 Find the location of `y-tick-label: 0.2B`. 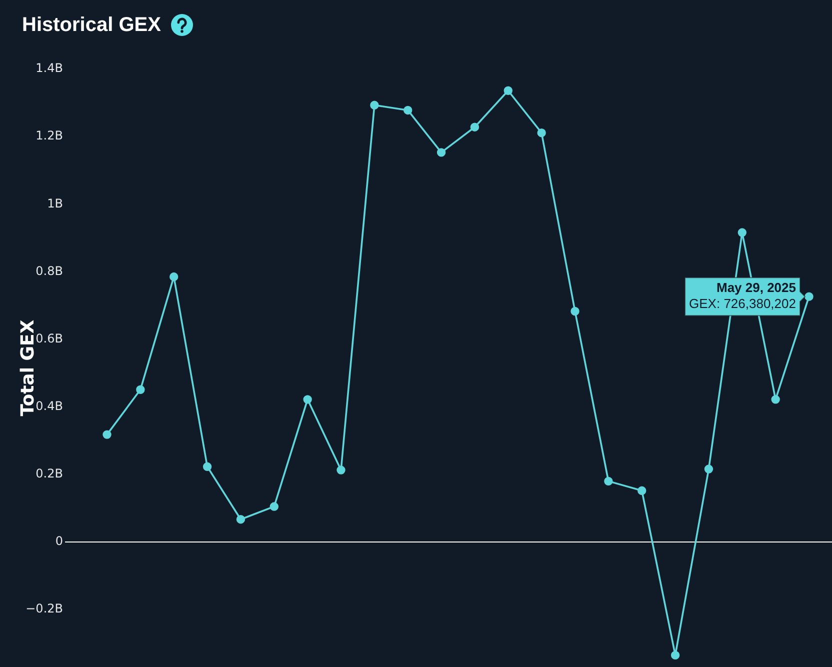

y-tick-label: 0.2B is located at coordinates (49, 473).